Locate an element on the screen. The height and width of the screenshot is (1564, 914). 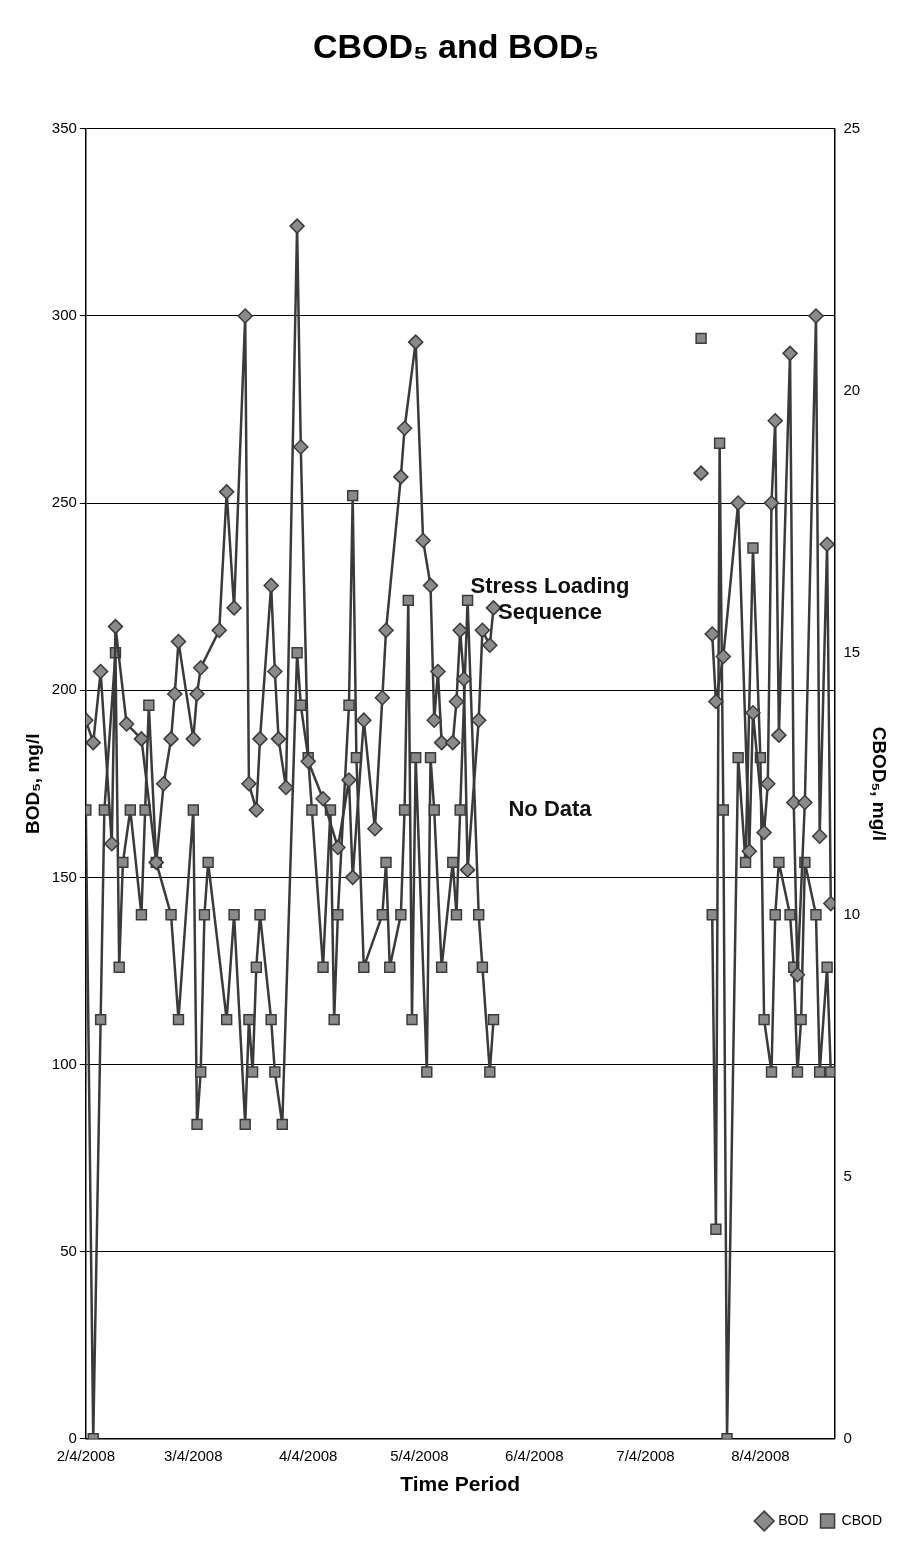
x-tick-label: 7/4/2008 is located at coordinates (645, 1455).